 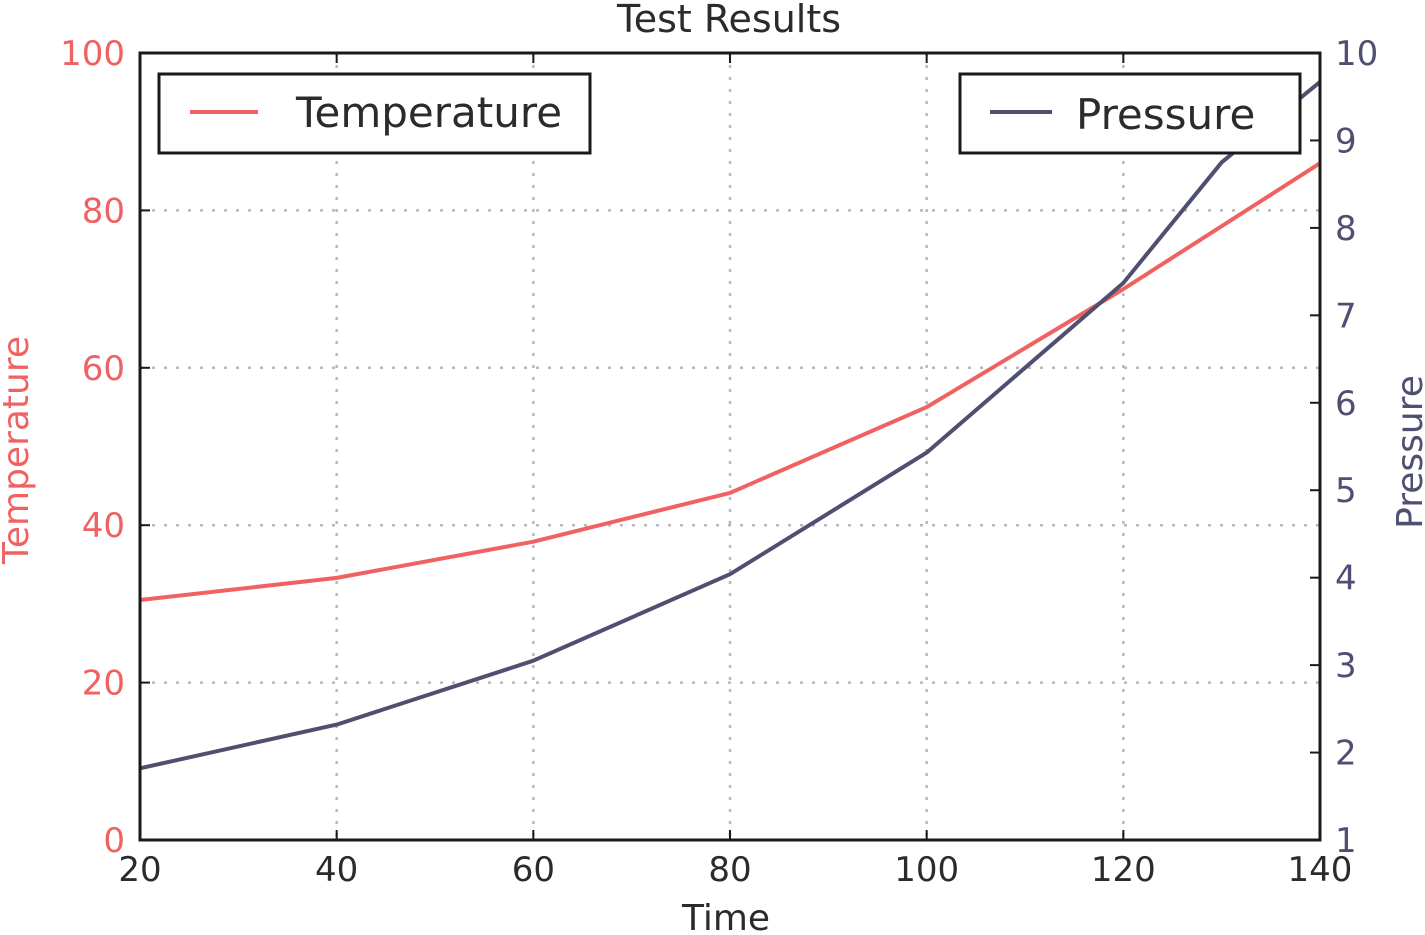 I want to click on y-left-tick-label: 20, so click(x=103, y=684).